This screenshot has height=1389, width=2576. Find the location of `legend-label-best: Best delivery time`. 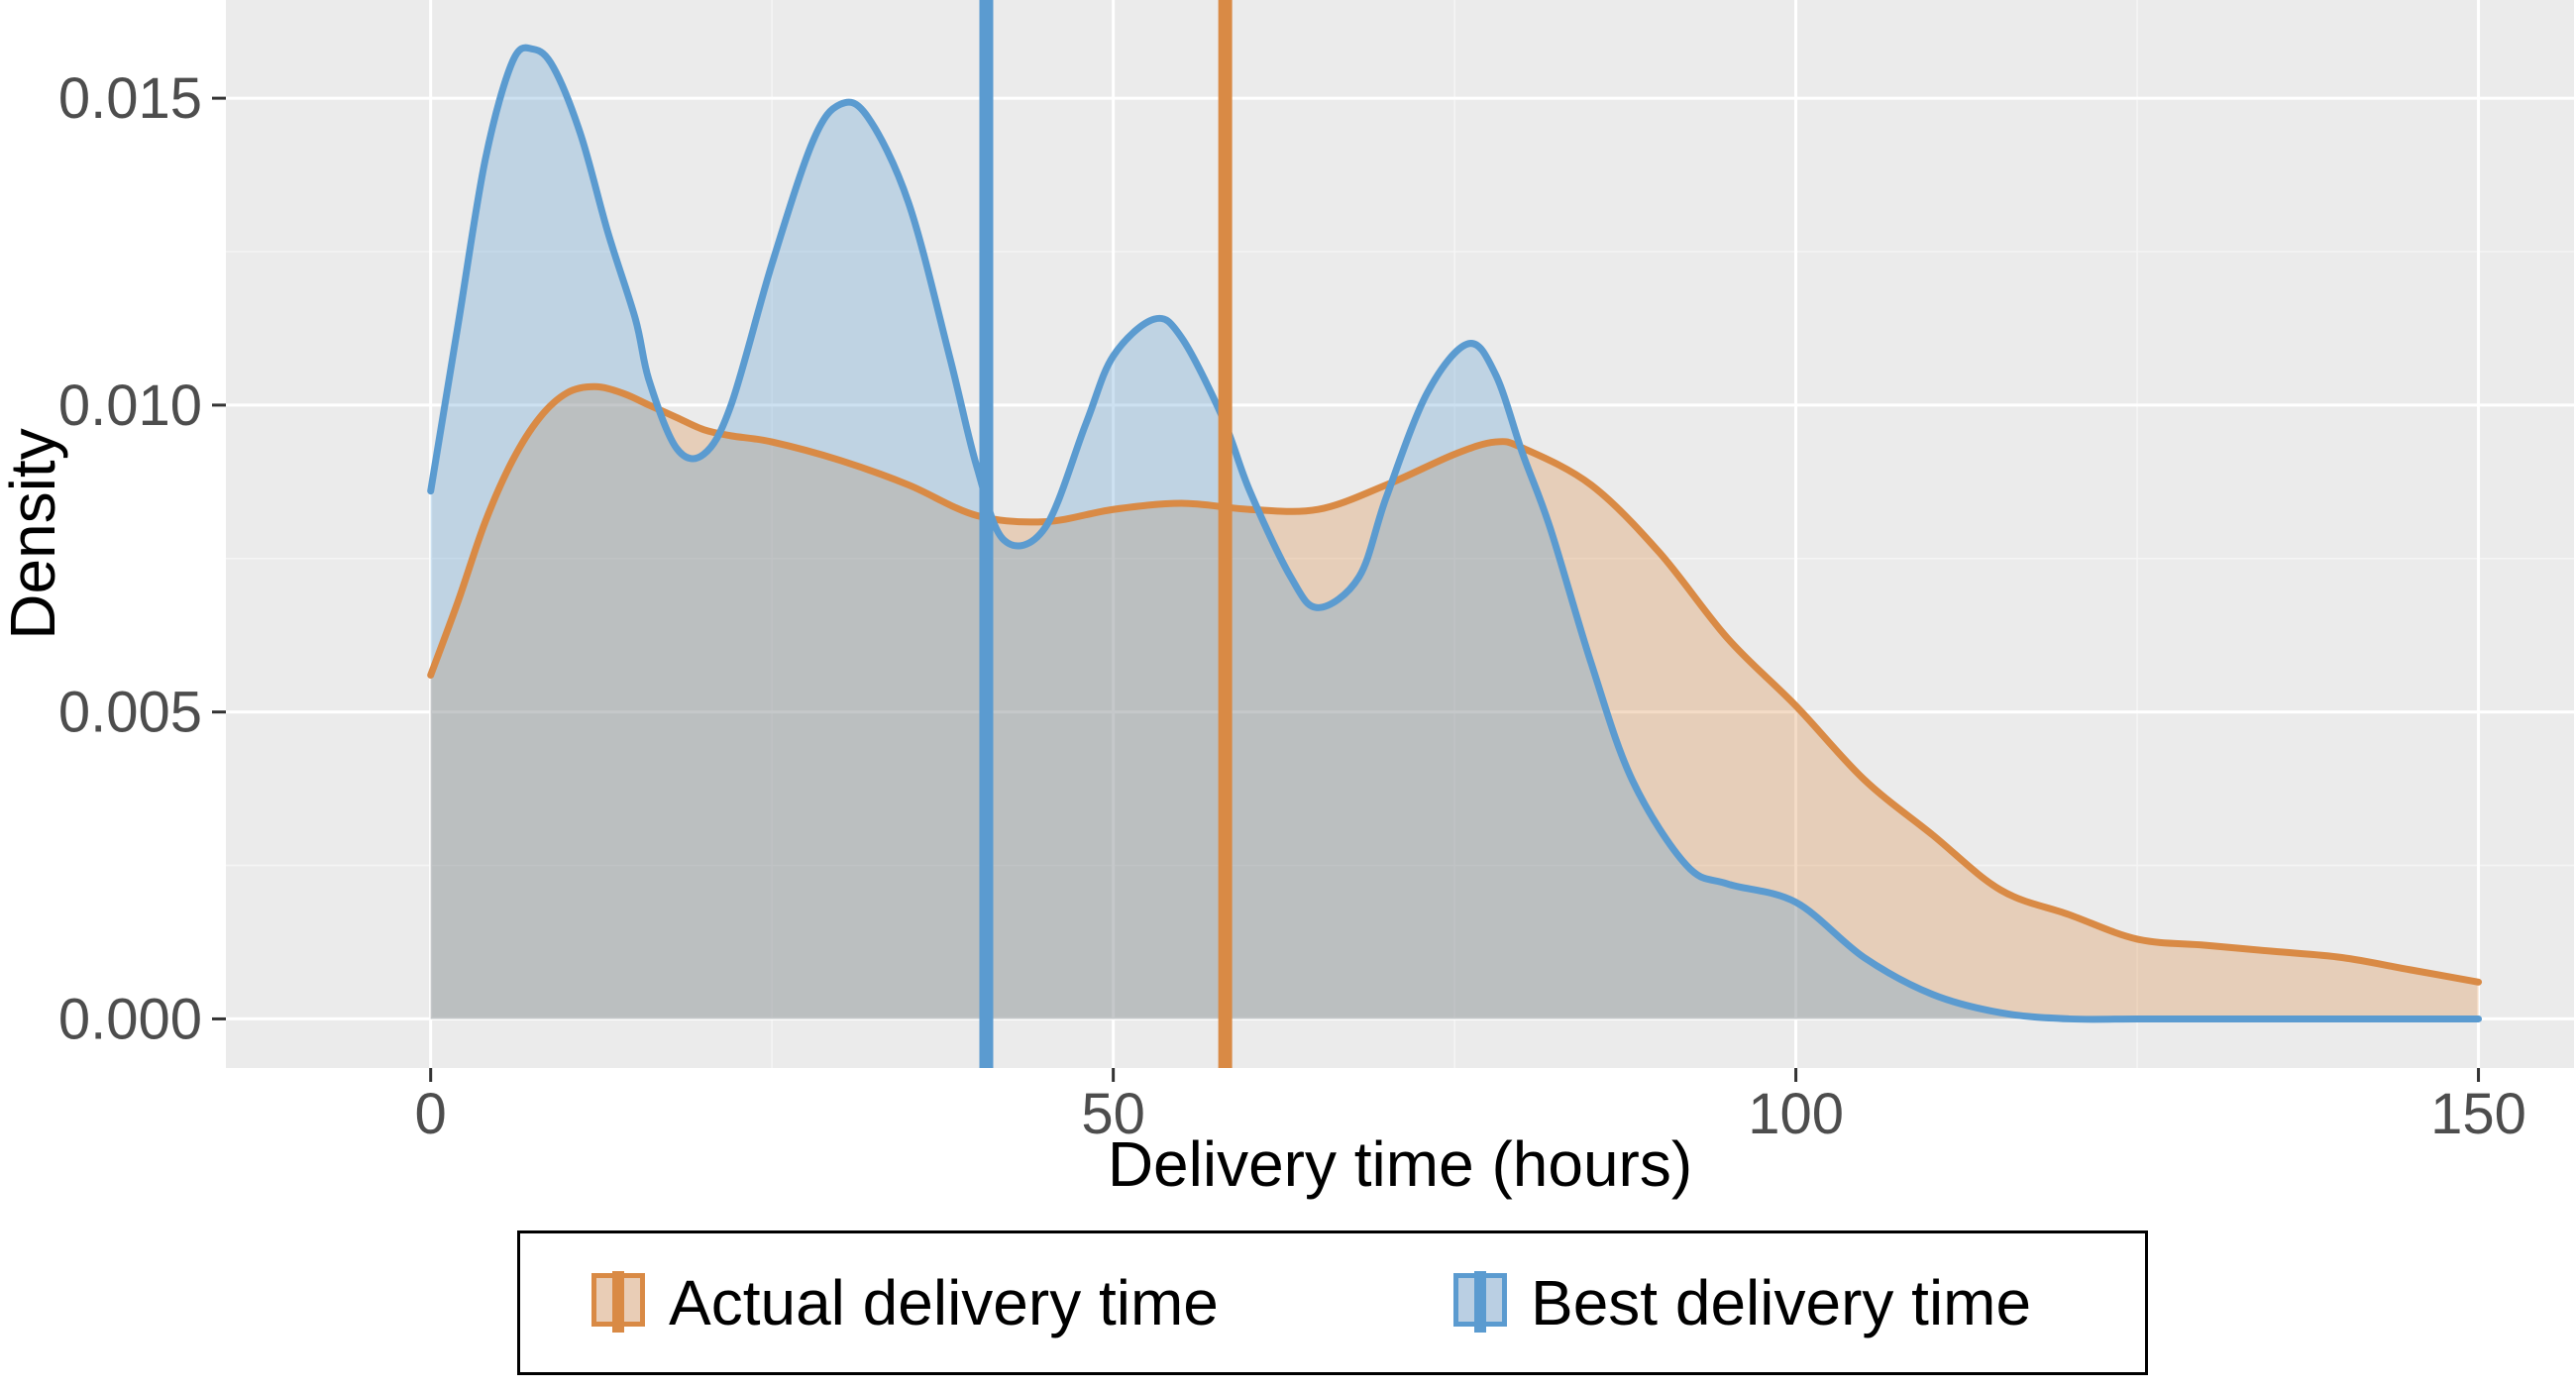

legend-label-best: Best delivery time is located at coordinates (1782, 1302).